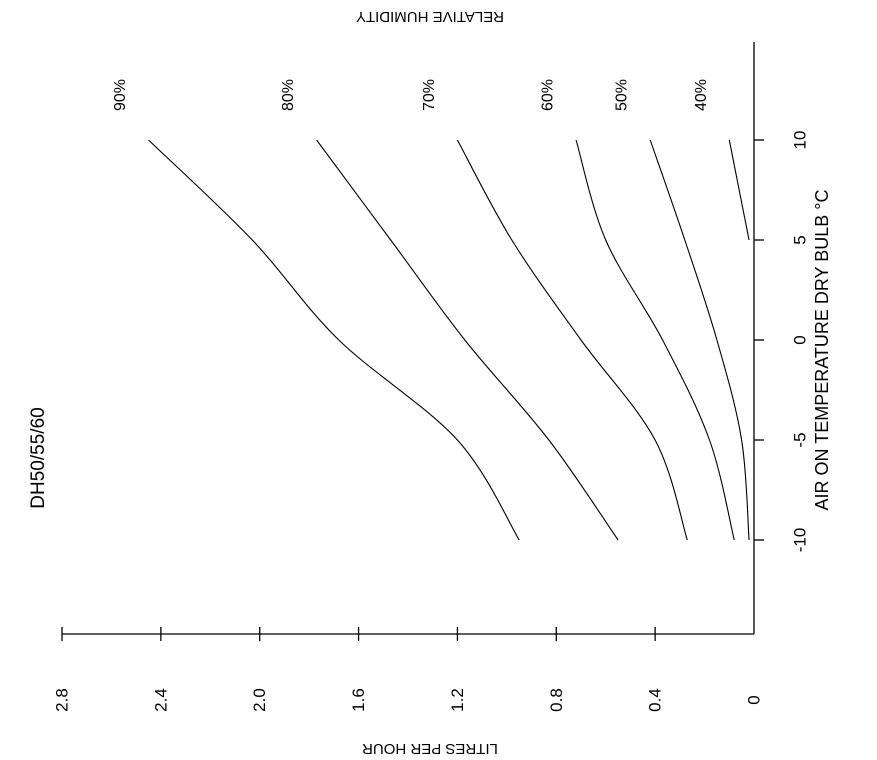 This screenshot has height=760, width=877. Describe the element at coordinates (429, 95) in the screenshot. I see `series-label: 70%` at that location.